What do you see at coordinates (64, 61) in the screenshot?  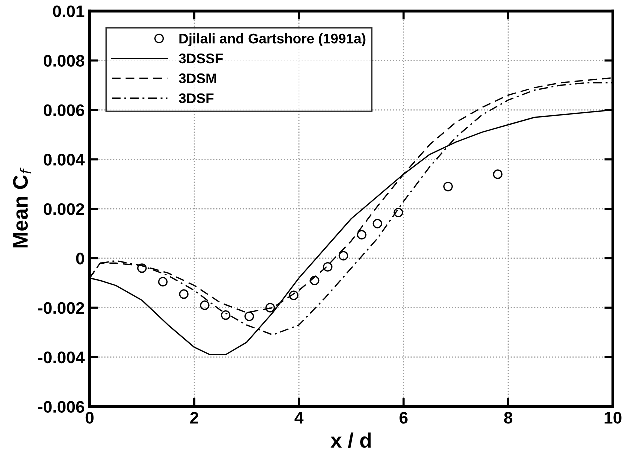 I see `y-tick-label: 0.008` at bounding box center [64, 61].